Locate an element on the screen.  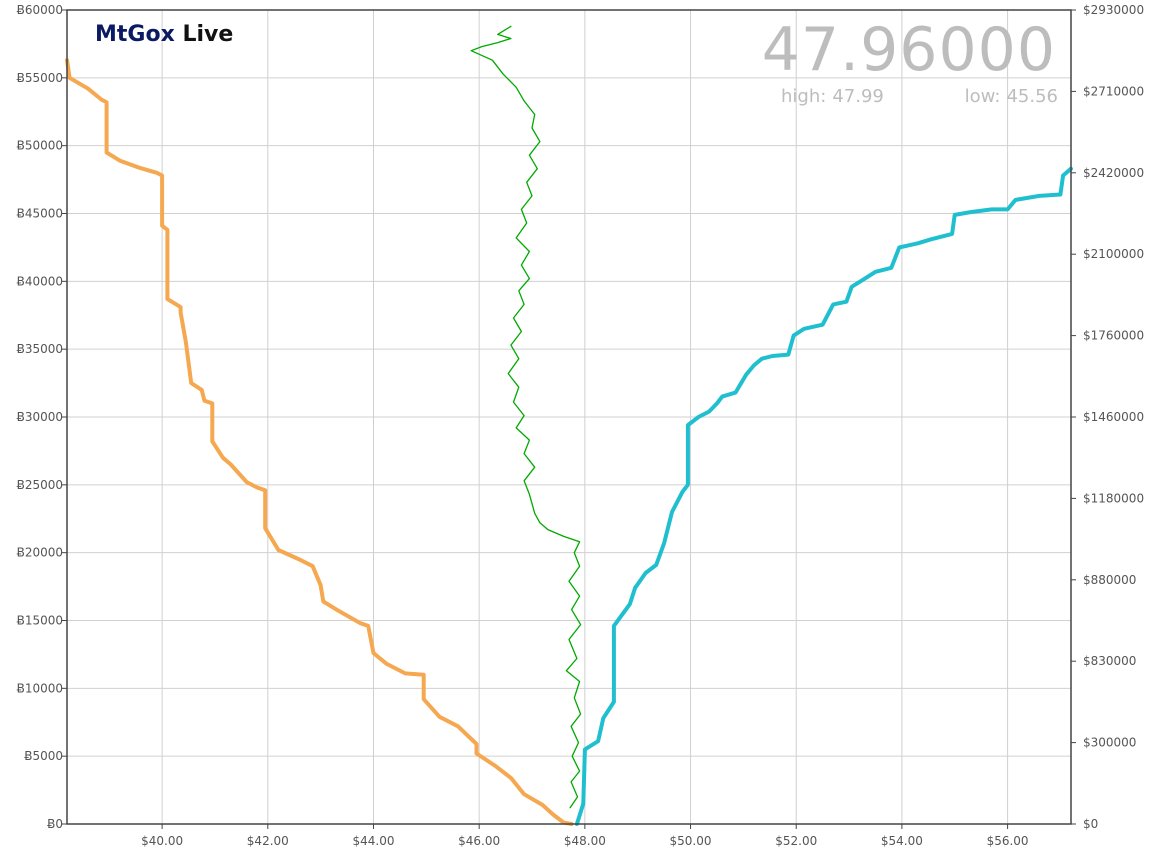
y-left-tick-label: Ƀ15000 is located at coordinates (40, 621).